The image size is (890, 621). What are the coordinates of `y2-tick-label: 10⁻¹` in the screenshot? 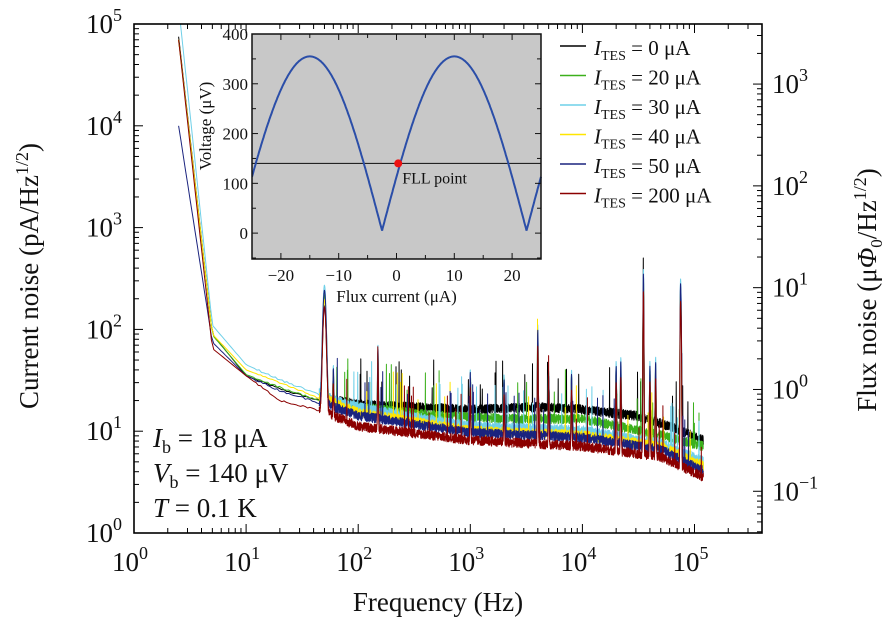 It's located at (795, 489).